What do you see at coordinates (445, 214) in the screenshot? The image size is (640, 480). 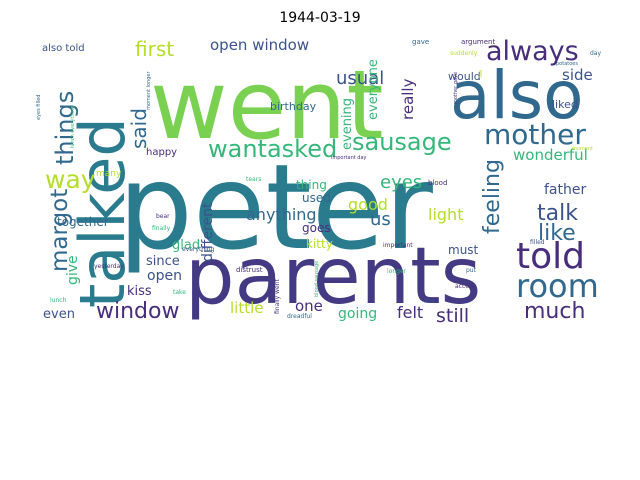 I see `cloud-word-light: light` at bounding box center [445, 214].